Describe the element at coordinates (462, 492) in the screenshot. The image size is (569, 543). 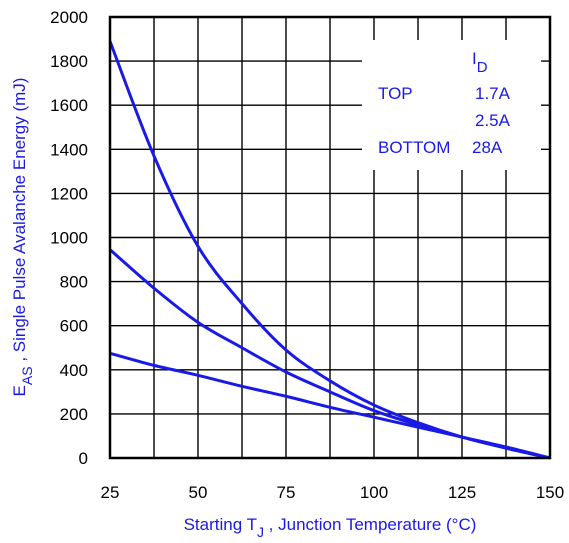
I see `x-tick-label: 125` at that location.